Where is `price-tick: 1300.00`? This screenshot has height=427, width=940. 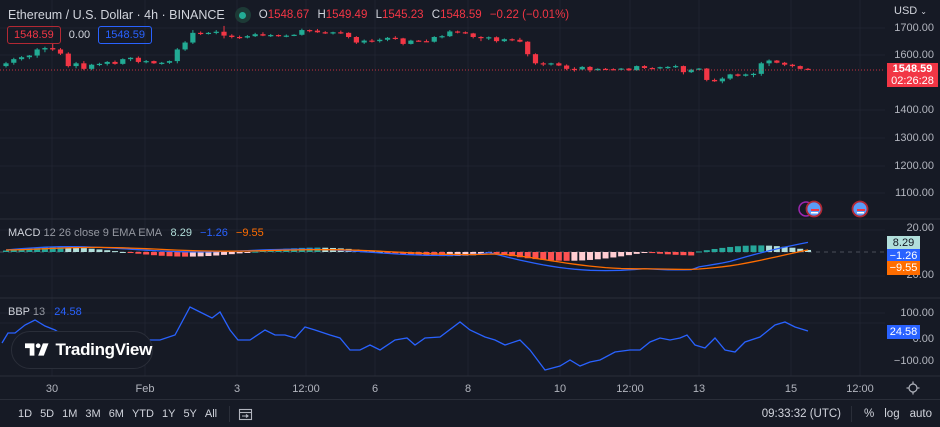 price-tick: 1300.00 is located at coordinates (914, 138).